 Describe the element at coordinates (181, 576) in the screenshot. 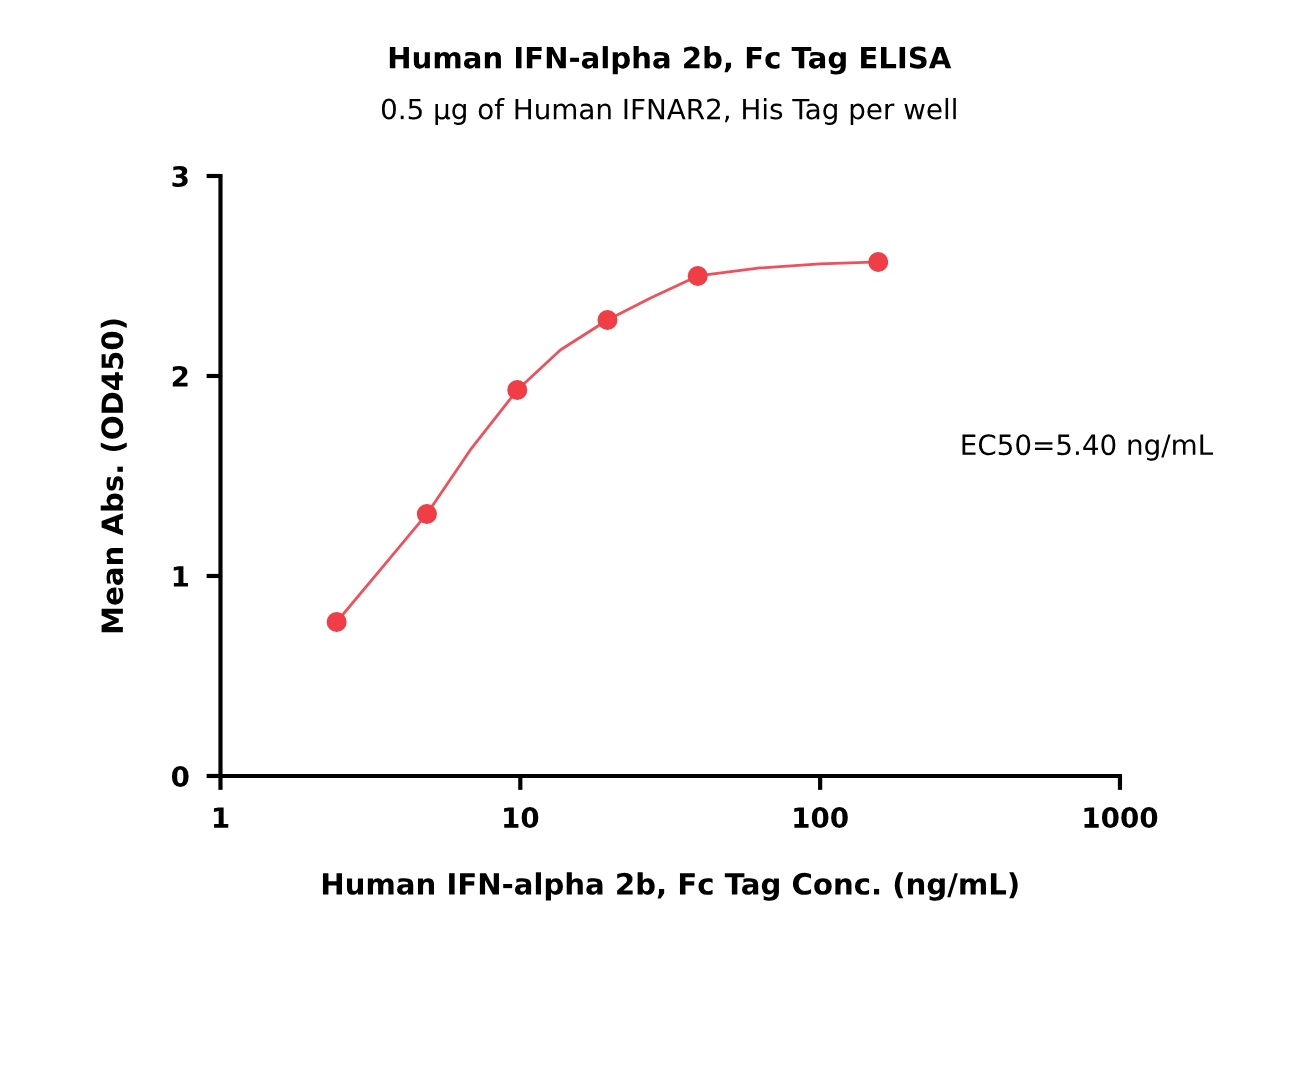

I see `y-tick-label: 1` at that location.